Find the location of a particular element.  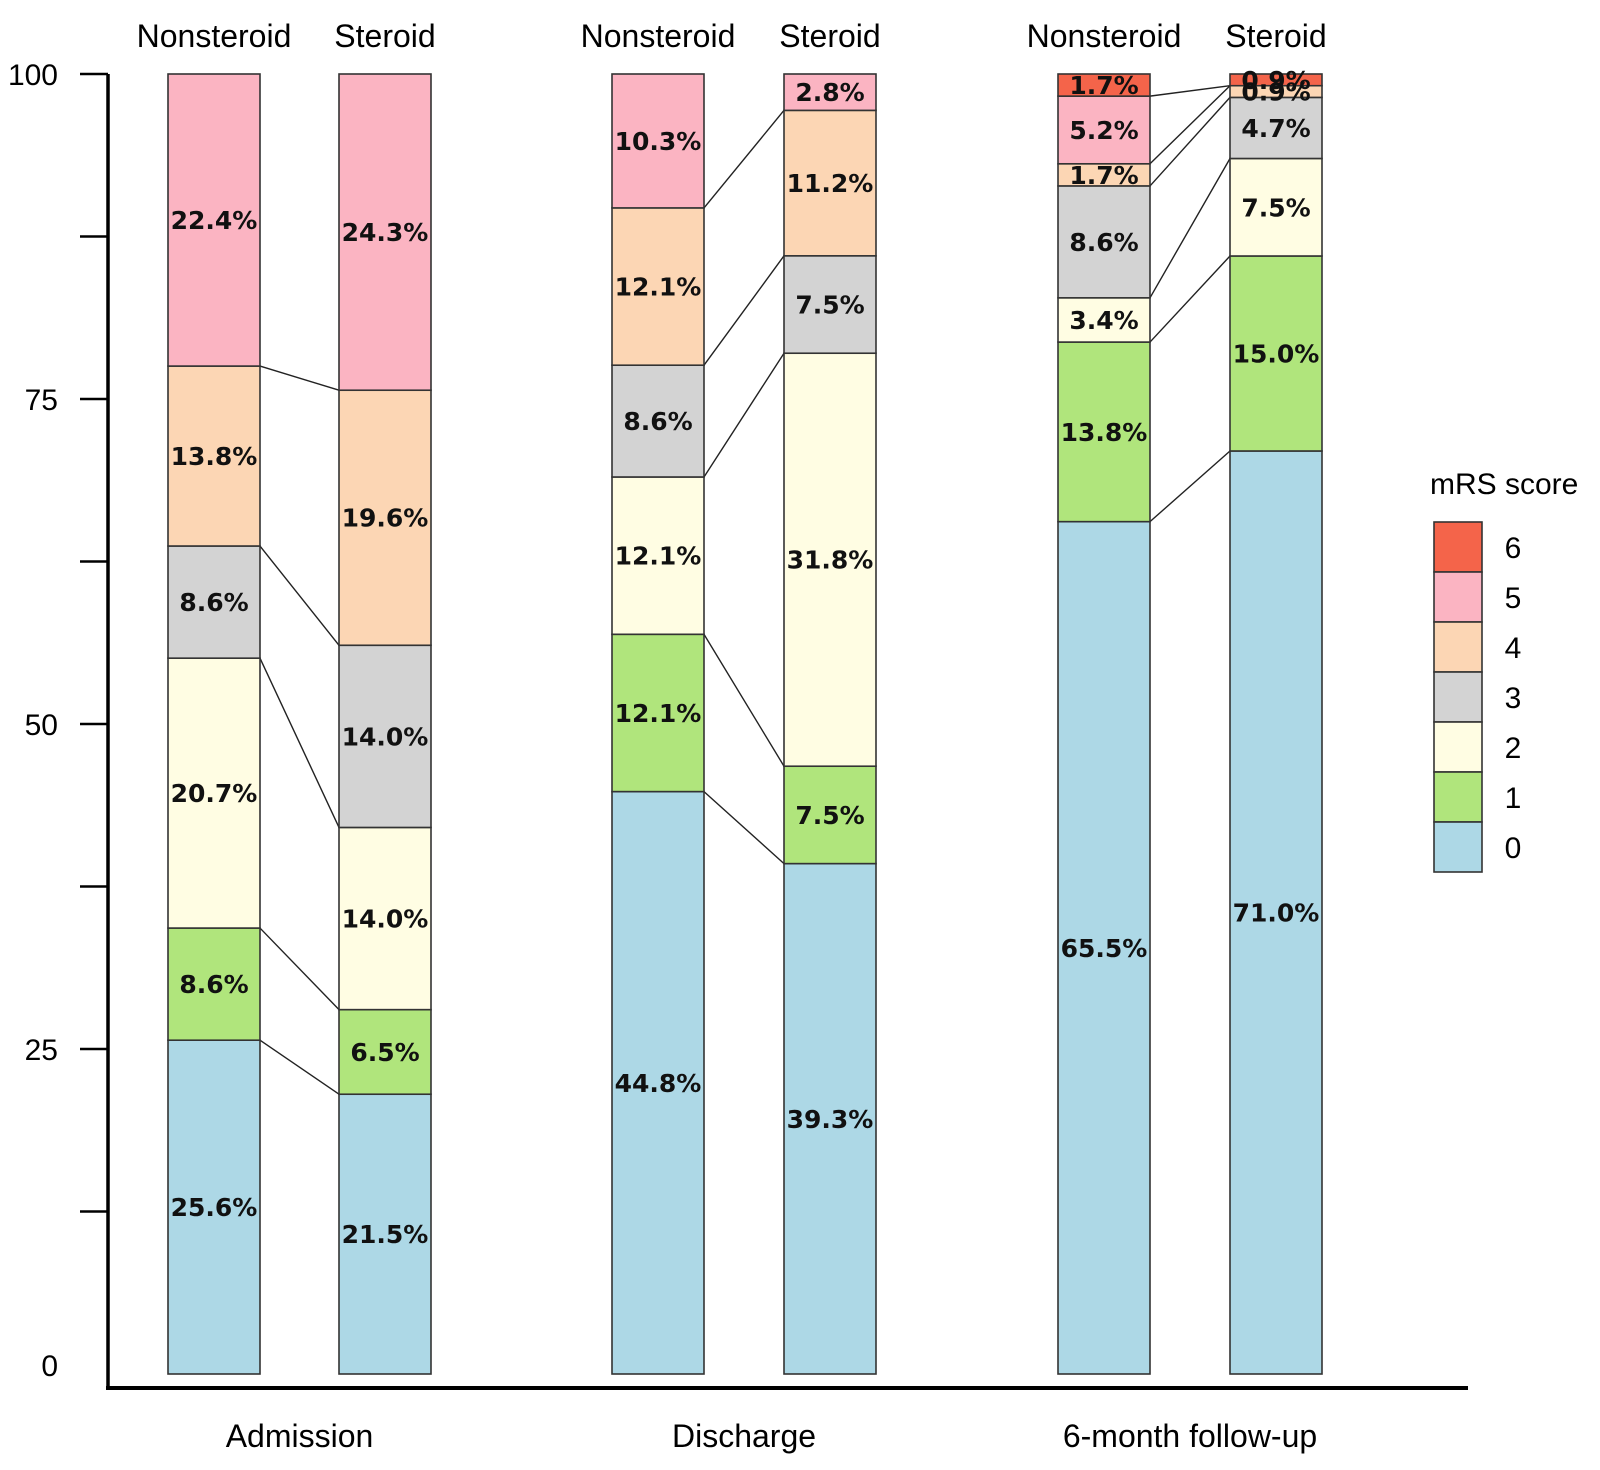

segment-label: 11.2% is located at coordinates (830, 183).